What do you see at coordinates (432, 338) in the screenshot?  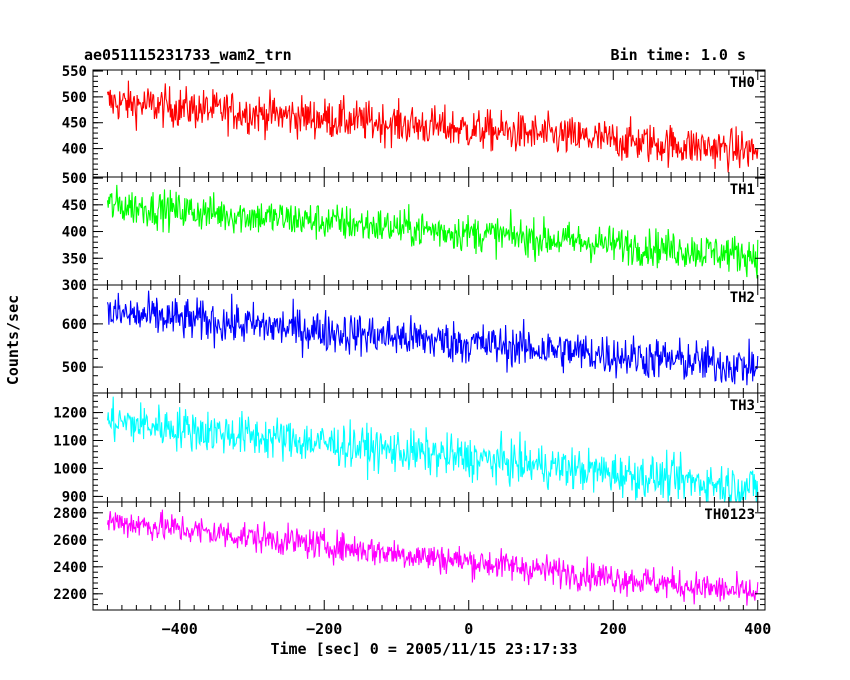 I see `series-line-th2` at bounding box center [432, 338].